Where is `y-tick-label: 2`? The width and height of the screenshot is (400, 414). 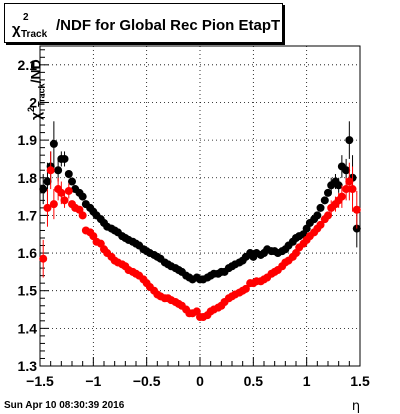 y-tick-label: 2 is located at coordinates (33, 102).